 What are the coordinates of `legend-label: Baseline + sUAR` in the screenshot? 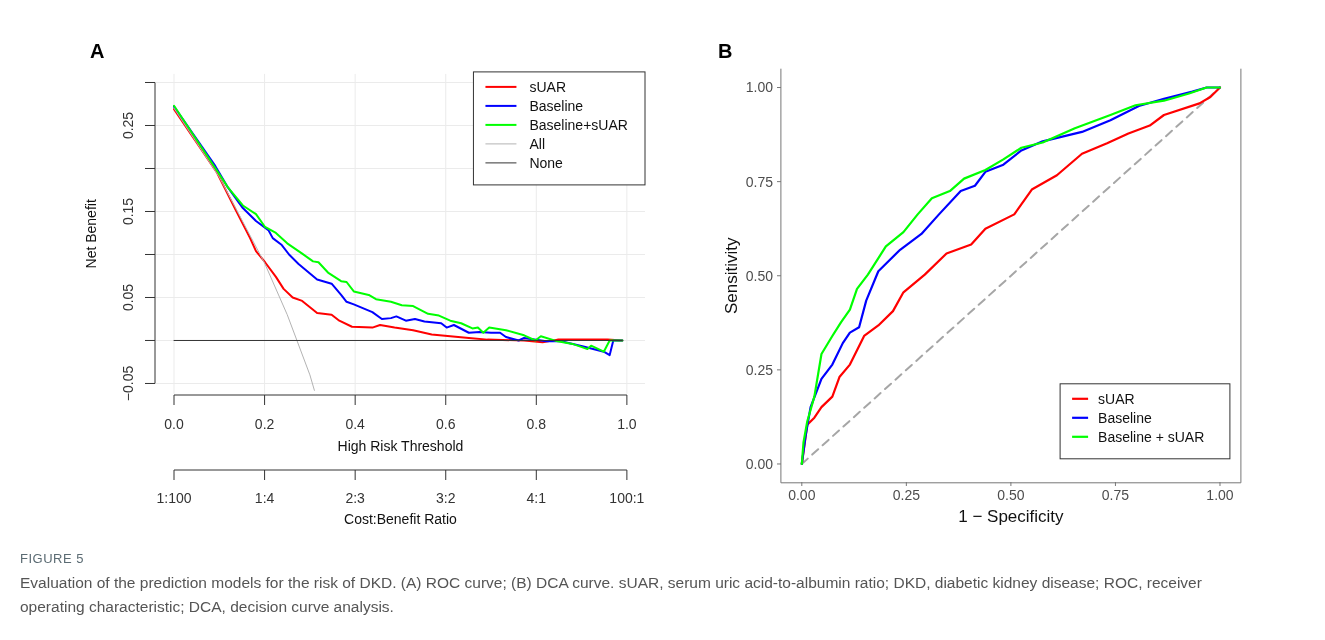 It's located at (1151, 436).